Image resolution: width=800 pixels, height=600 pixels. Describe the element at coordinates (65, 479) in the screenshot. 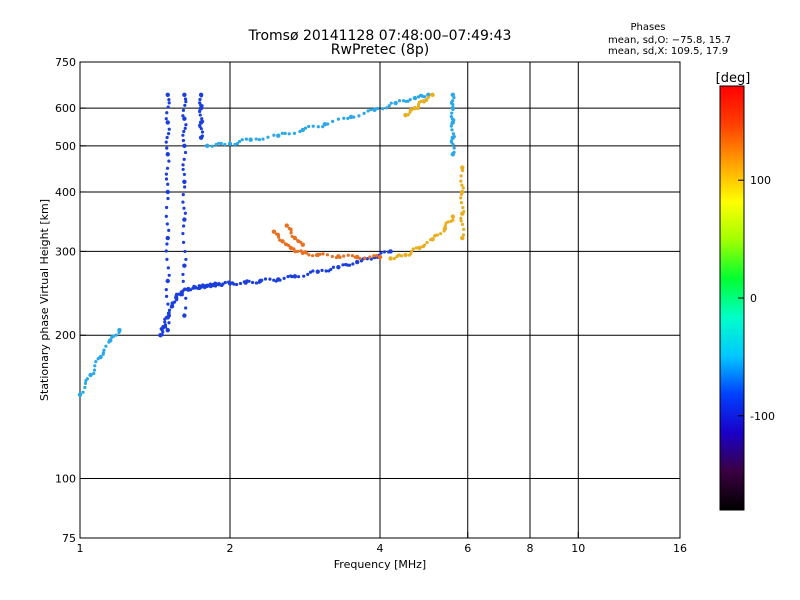

I see `y-tick-label: 100` at that location.